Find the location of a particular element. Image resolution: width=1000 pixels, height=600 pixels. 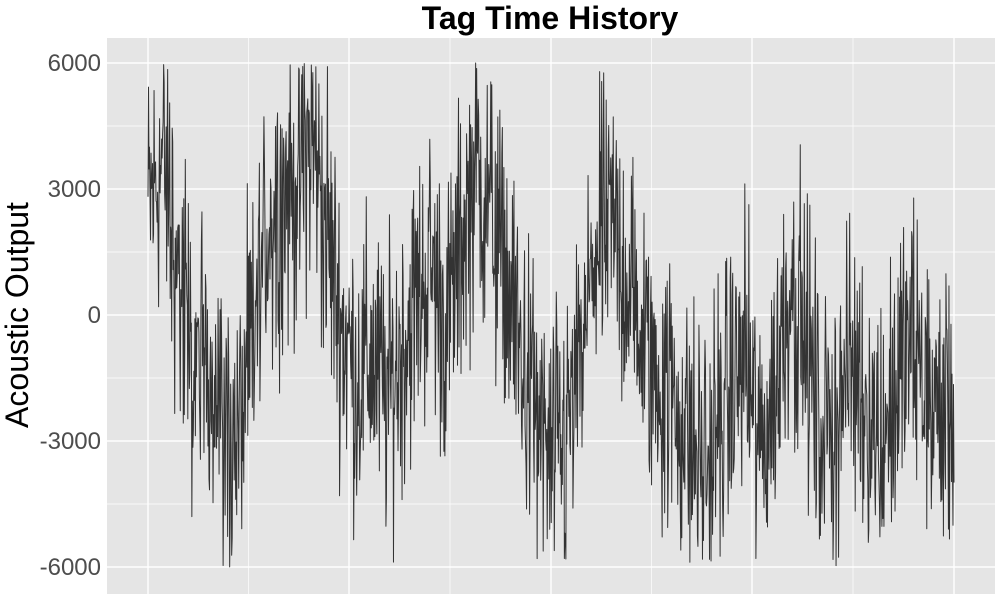

chart-title: Tag Time History is located at coordinates (550, 18).